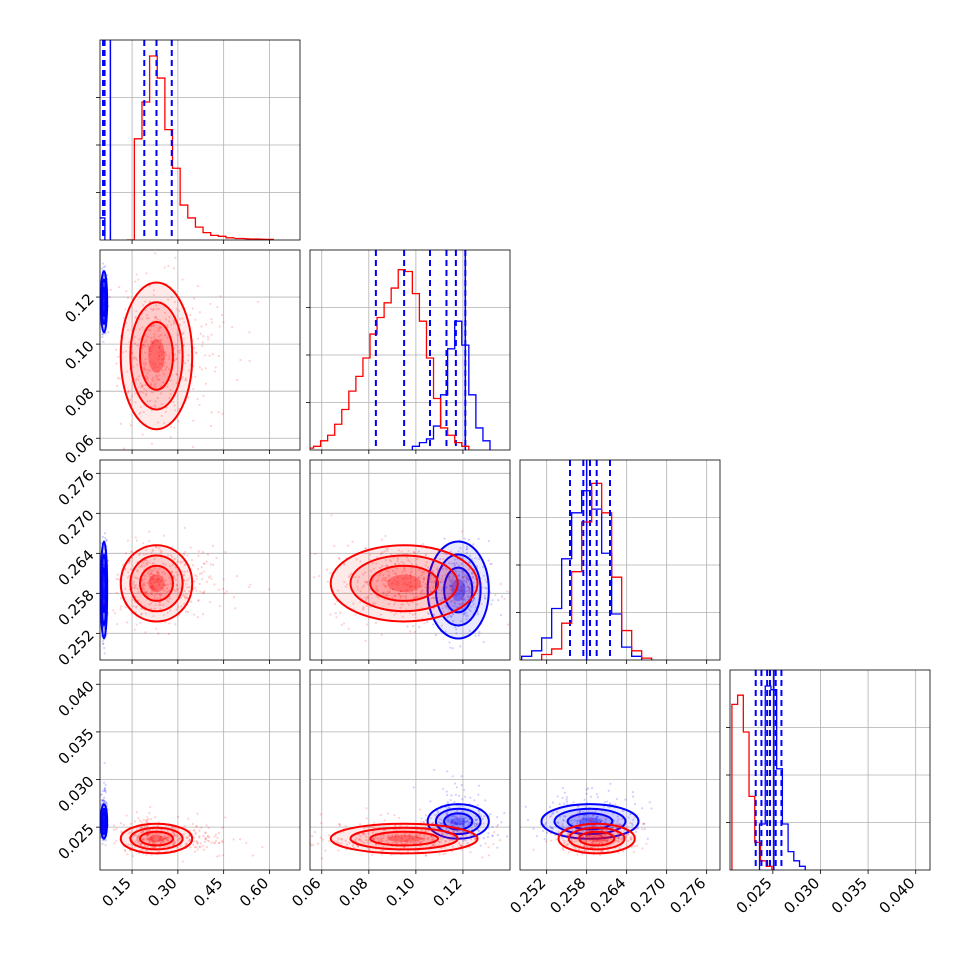 This screenshot has width=970, height=970. Describe the element at coordinates (647, 895) in the screenshot. I see `x-tick-label: 0.270` at that location.